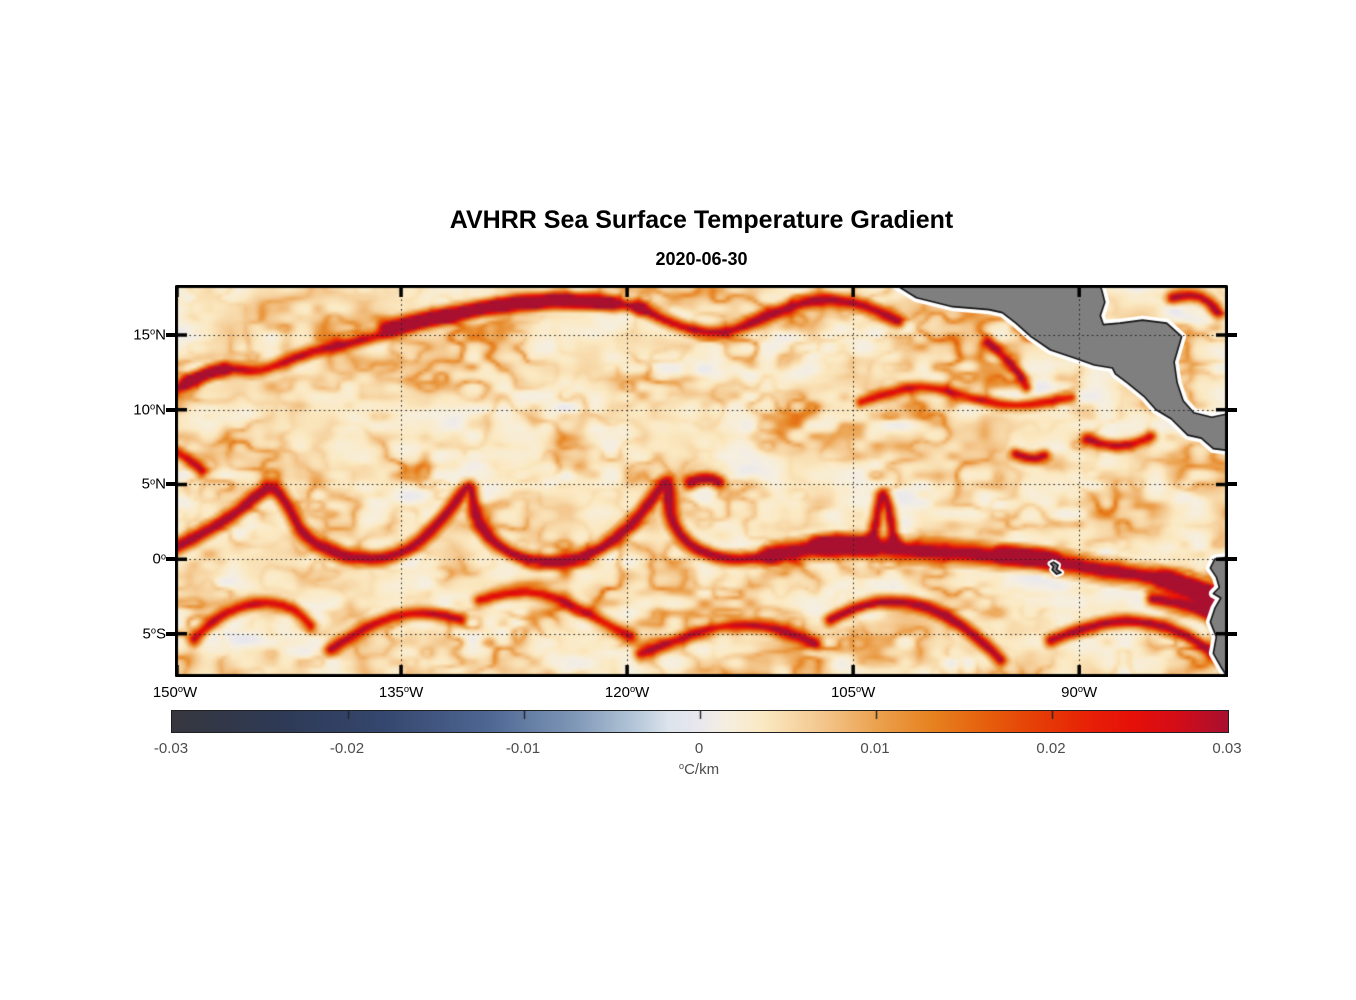 The width and height of the screenshot is (1356, 1000). Describe the element at coordinates (699, 769) in the screenshot. I see `colorbar-unit-label: oC/km` at that location.